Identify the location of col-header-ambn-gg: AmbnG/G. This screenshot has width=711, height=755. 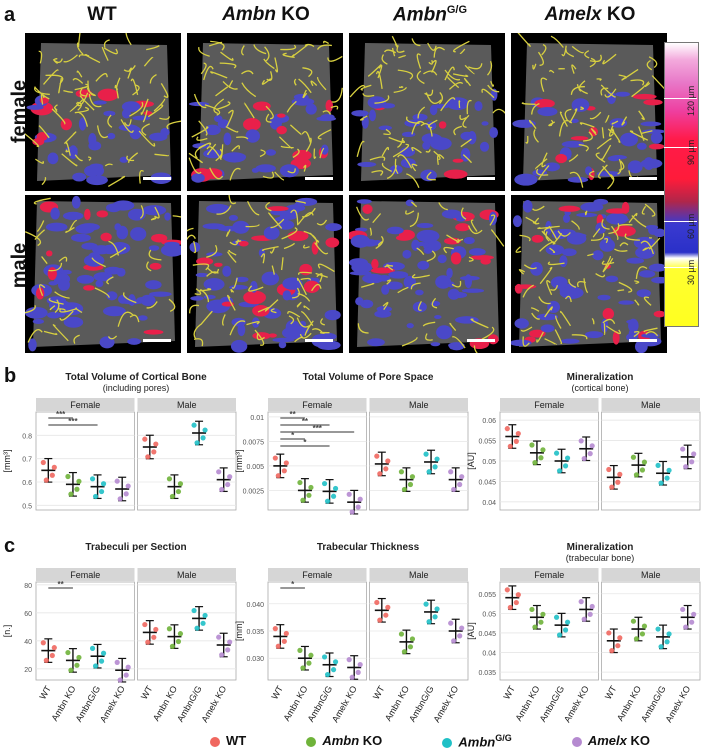
(430, 15).